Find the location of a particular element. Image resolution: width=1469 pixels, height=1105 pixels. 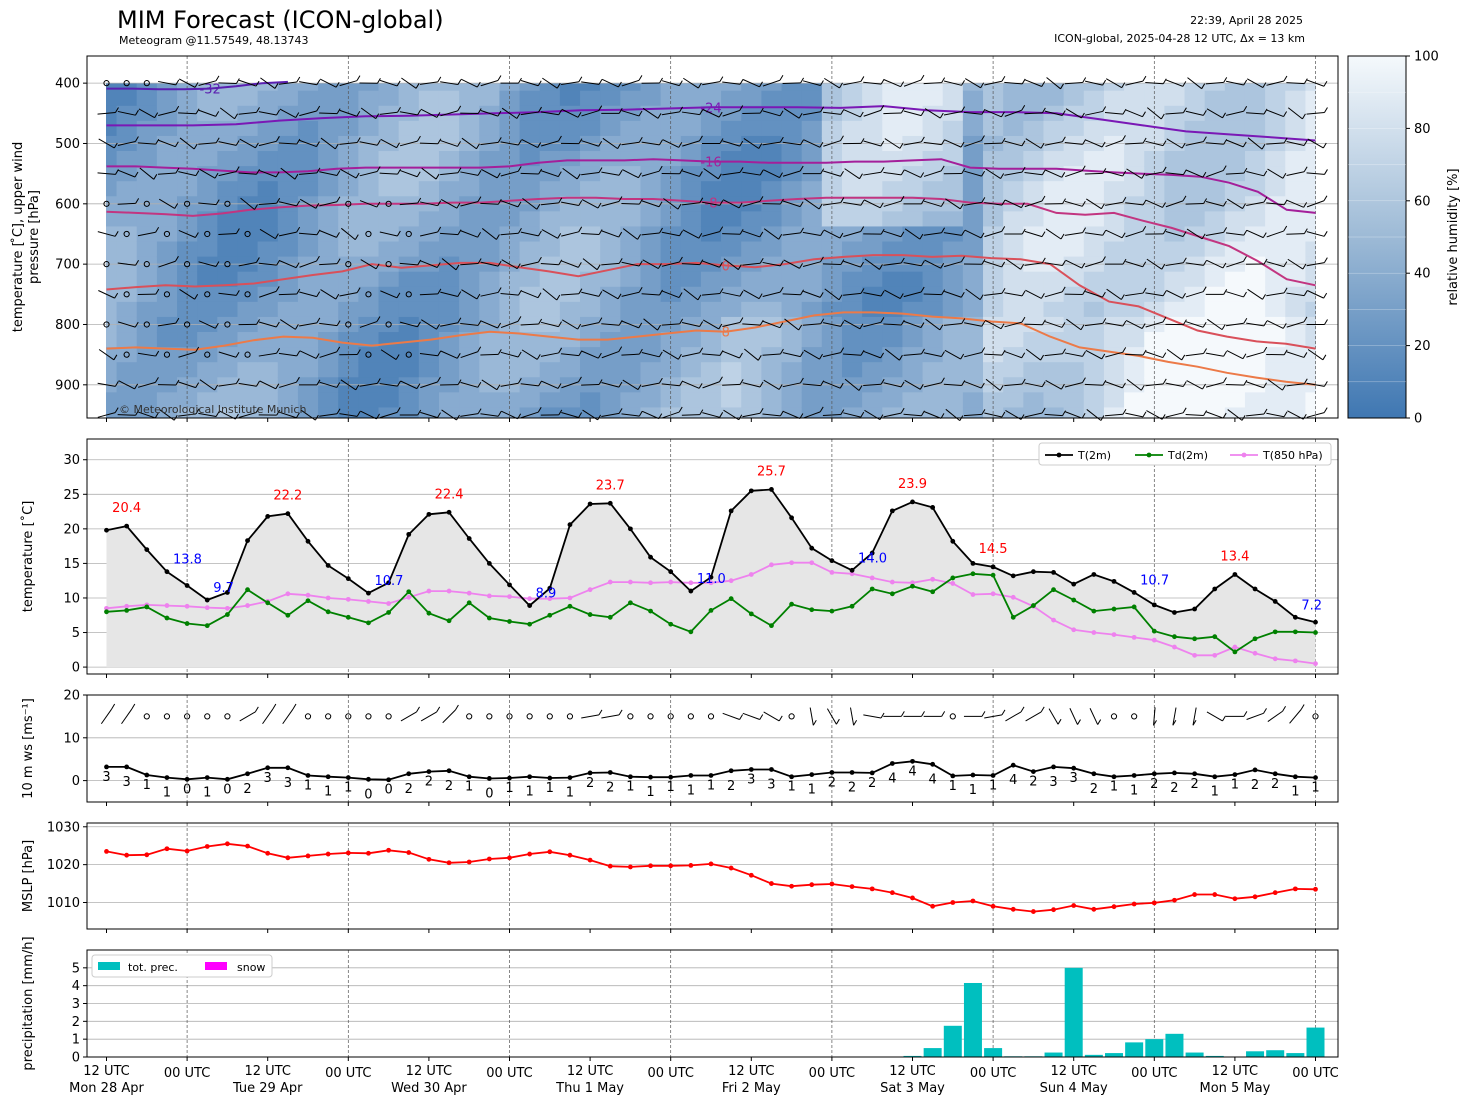

mslp-point is located at coordinates (892, 893).